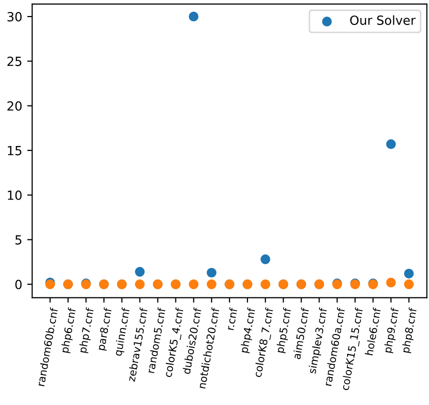 This screenshot has height=405, width=429. What do you see at coordinates (18, 240) in the screenshot?
I see `y-tick-label: 5` at bounding box center [18, 240].